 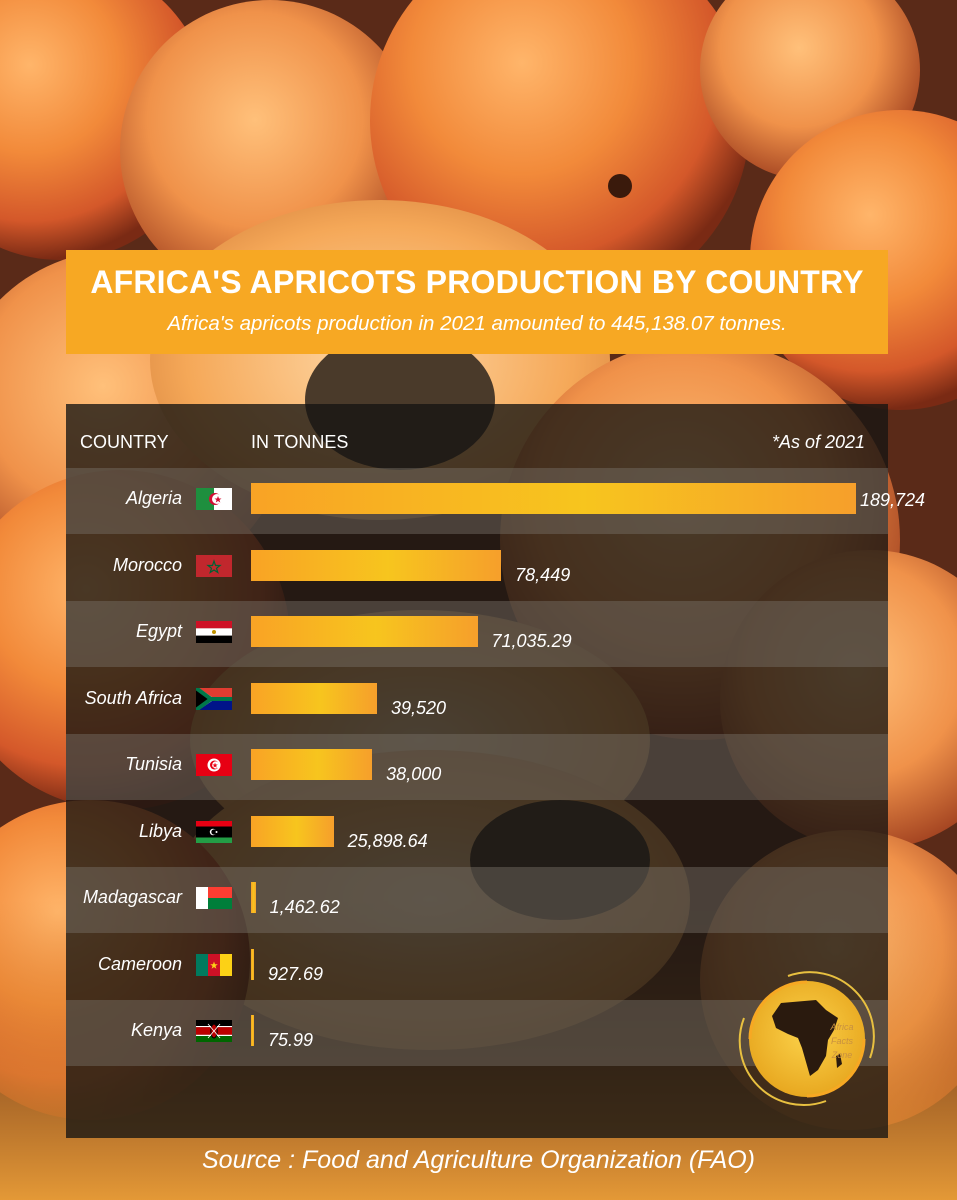 I want to click on logo-text: Africa Facts Zone, so click(x=842, y=1041).